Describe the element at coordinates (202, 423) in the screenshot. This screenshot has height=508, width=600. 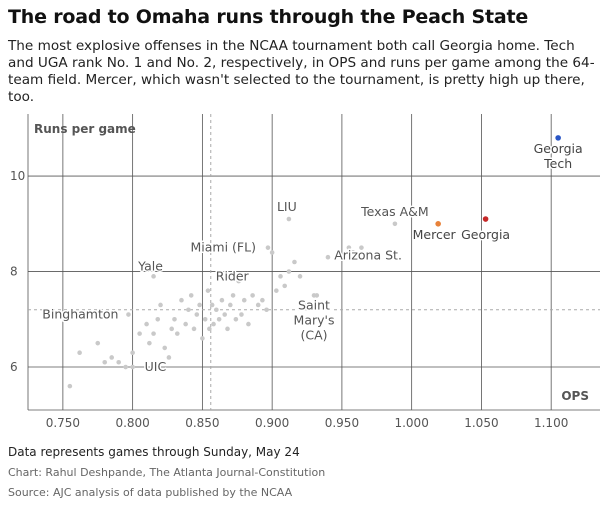
I see `x-tick-label: 0.850` at that location.